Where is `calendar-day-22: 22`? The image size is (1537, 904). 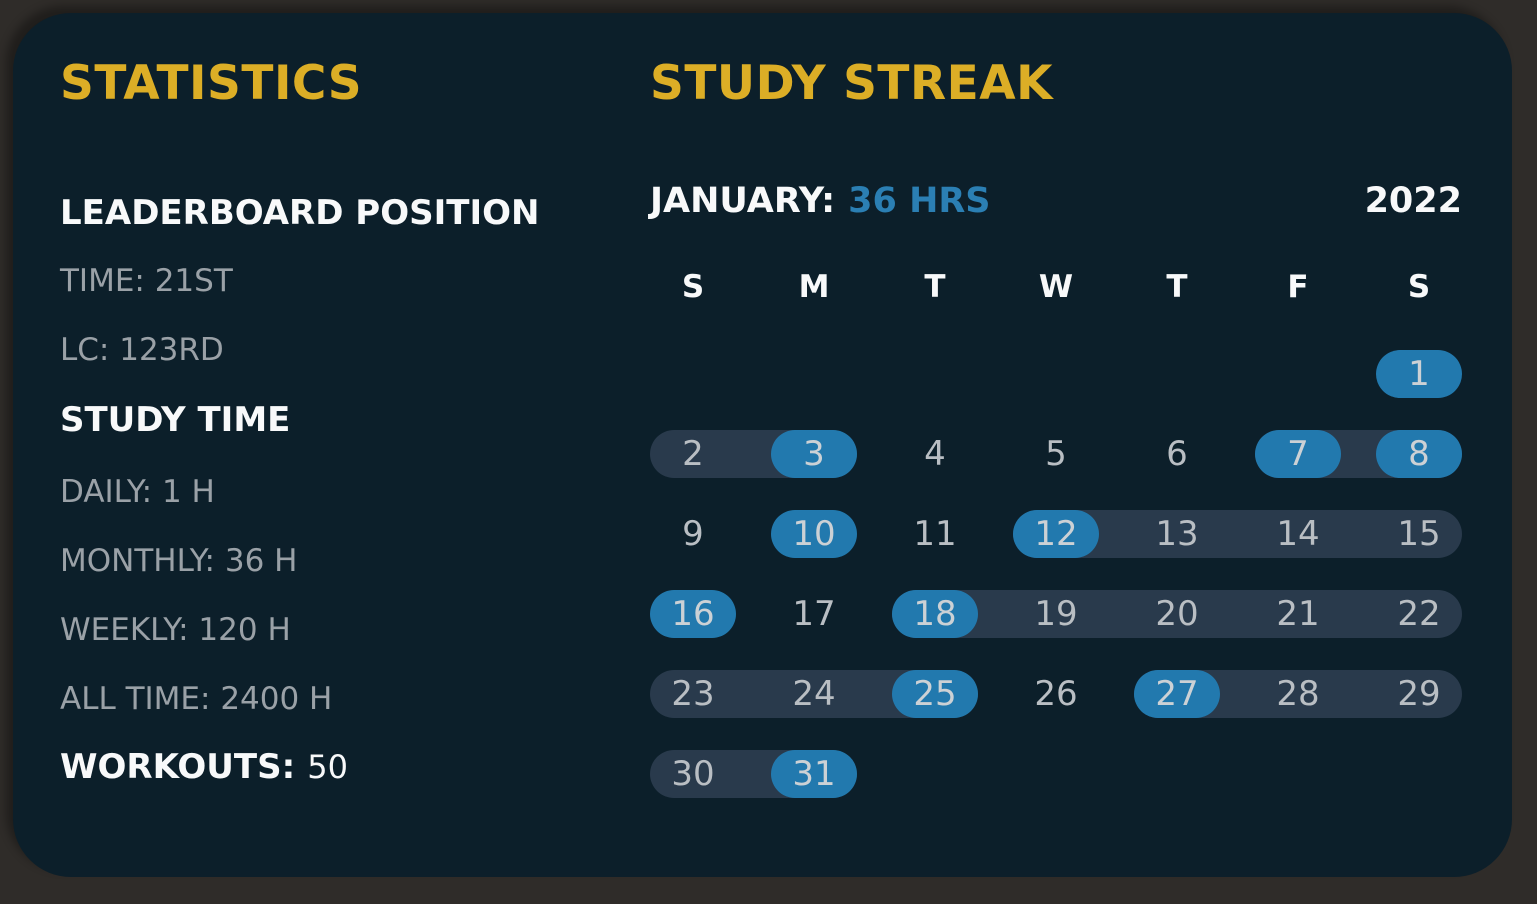 calendar-day-22: 22 is located at coordinates (1419, 614).